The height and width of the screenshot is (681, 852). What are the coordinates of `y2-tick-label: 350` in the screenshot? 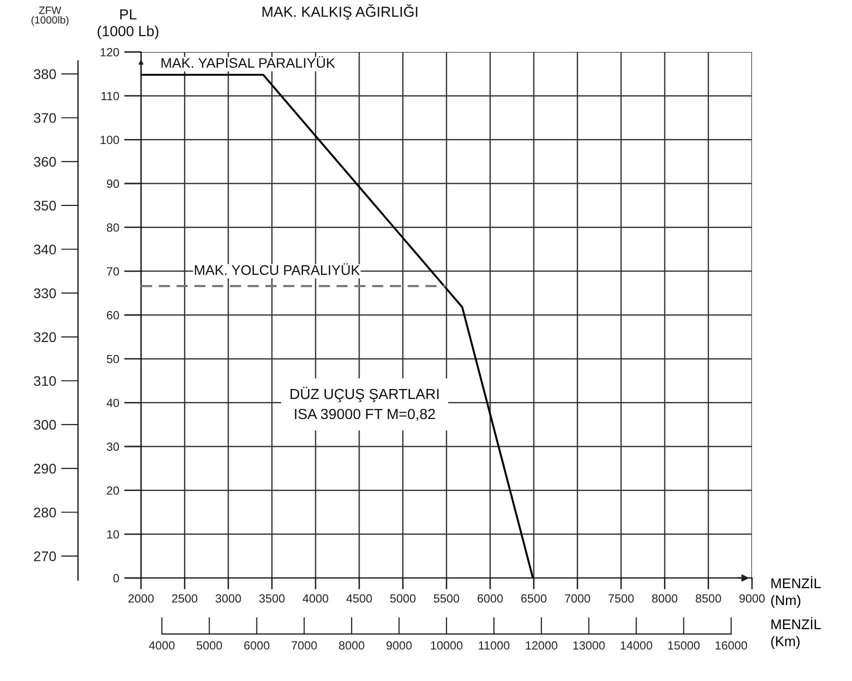 It's located at (45, 205).